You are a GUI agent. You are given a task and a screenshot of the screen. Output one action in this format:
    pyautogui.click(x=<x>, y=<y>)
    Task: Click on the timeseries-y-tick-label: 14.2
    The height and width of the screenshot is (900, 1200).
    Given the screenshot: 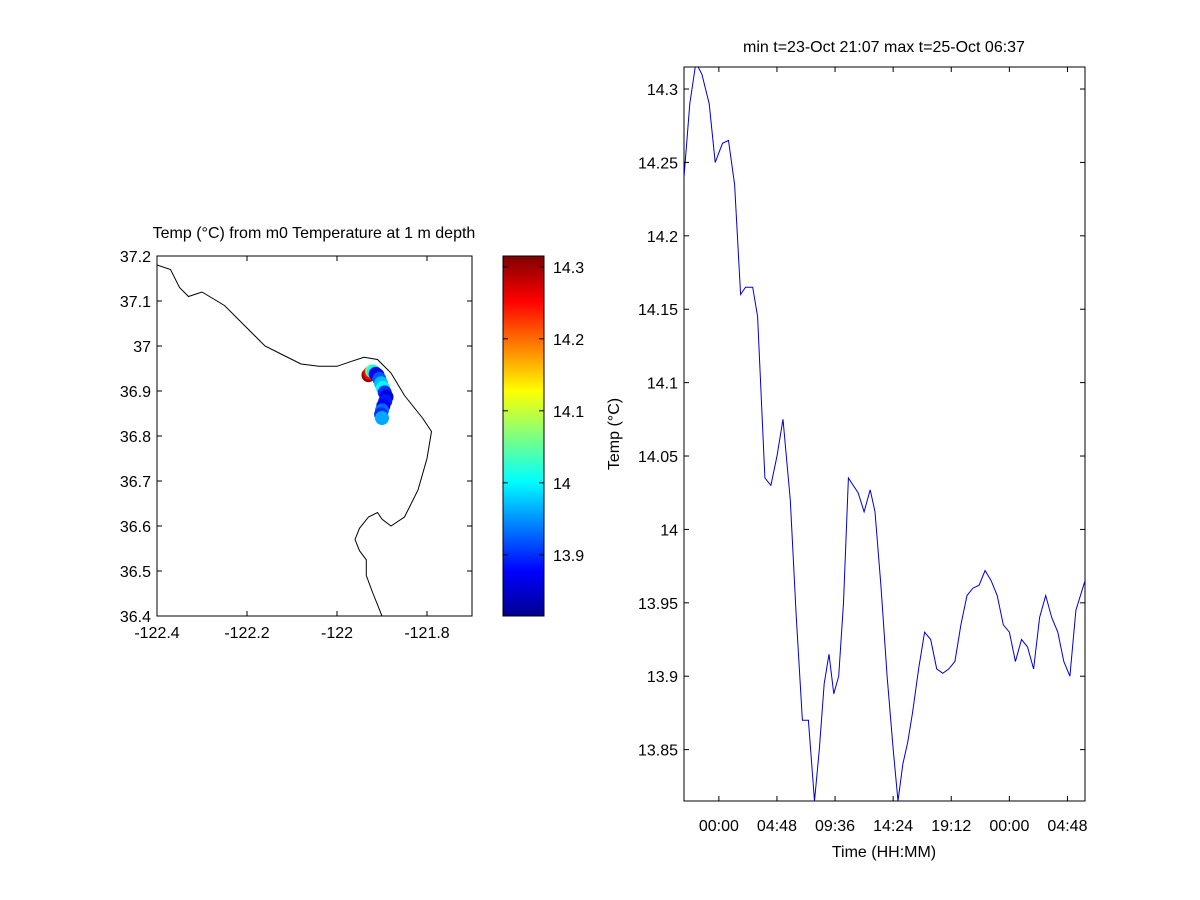 What is the action you would take?
    pyautogui.click(x=662, y=237)
    